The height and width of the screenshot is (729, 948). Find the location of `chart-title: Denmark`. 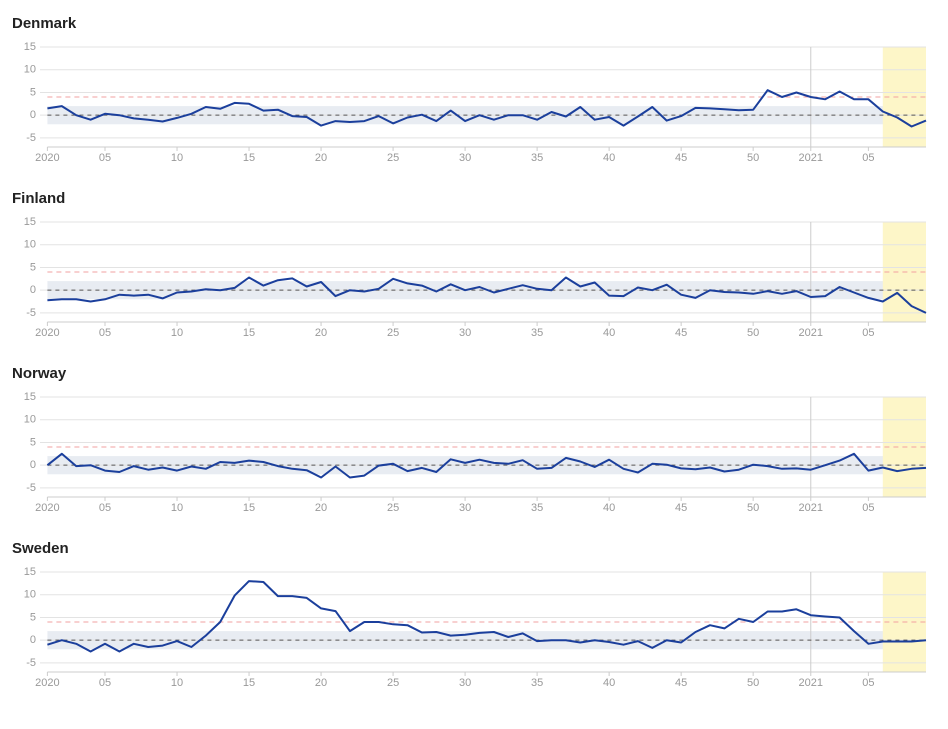

chart-title: Denmark is located at coordinates (44, 23).